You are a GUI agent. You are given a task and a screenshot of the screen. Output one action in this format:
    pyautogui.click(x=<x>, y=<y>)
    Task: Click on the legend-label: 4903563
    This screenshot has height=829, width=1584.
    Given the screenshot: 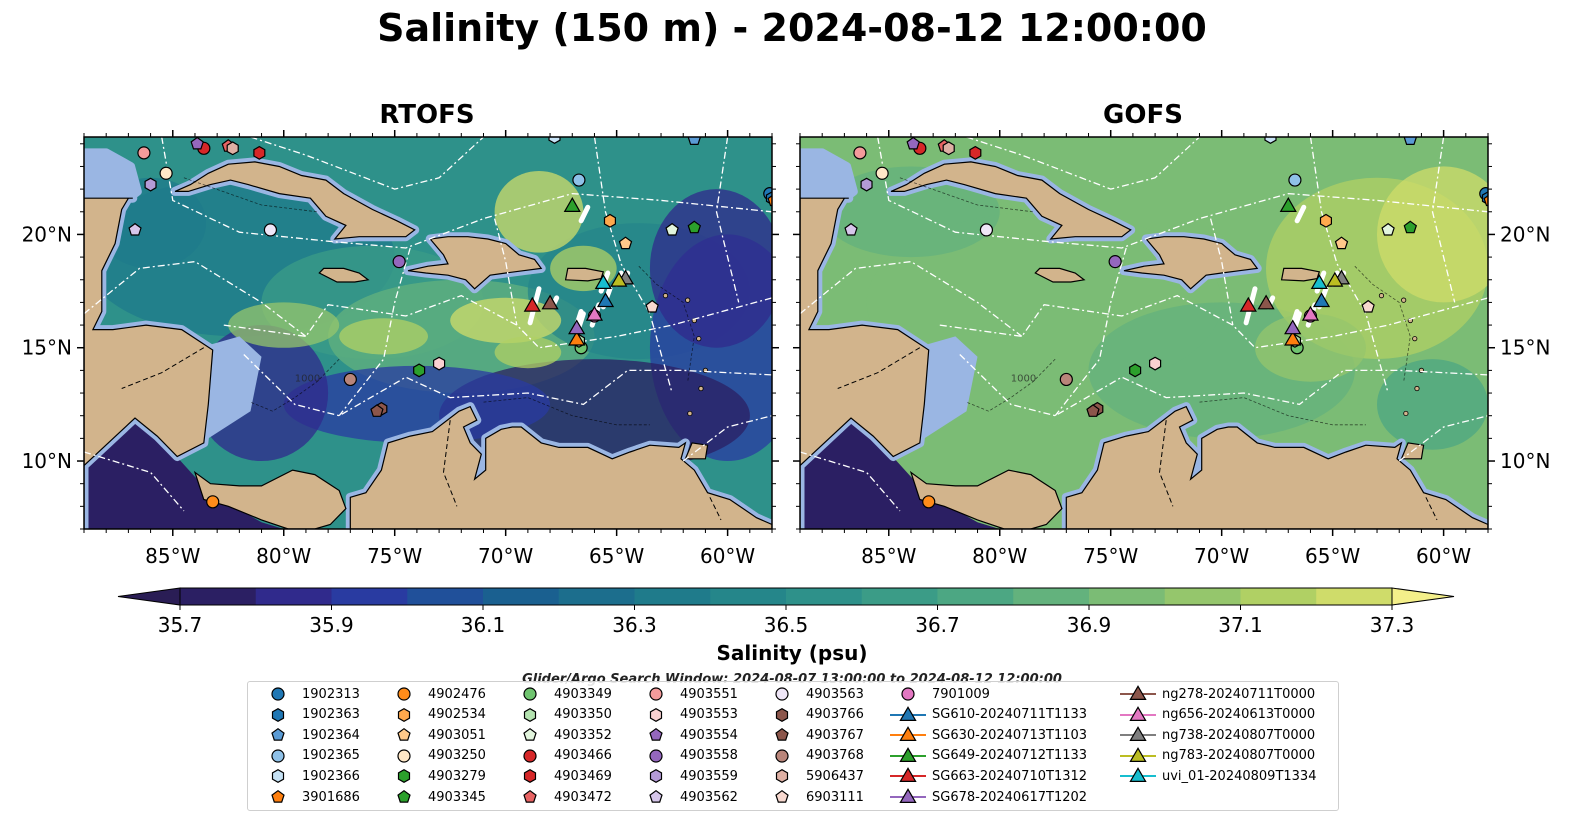 What is the action you would take?
    pyautogui.click(x=835, y=694)
    